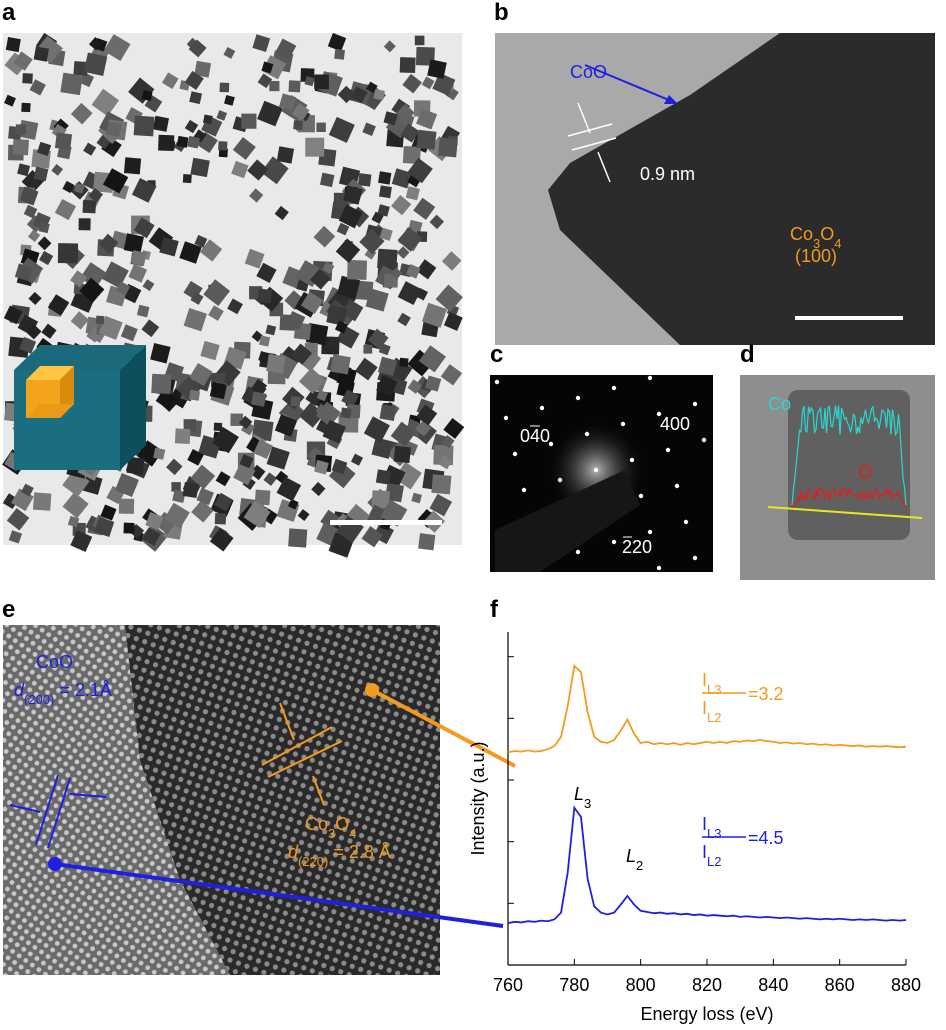 The image size is (946, 1030). What do you see at coordinates (331, 827) in the screenshot?
I see `label: Co3O4` at bounding box center [331, 827].